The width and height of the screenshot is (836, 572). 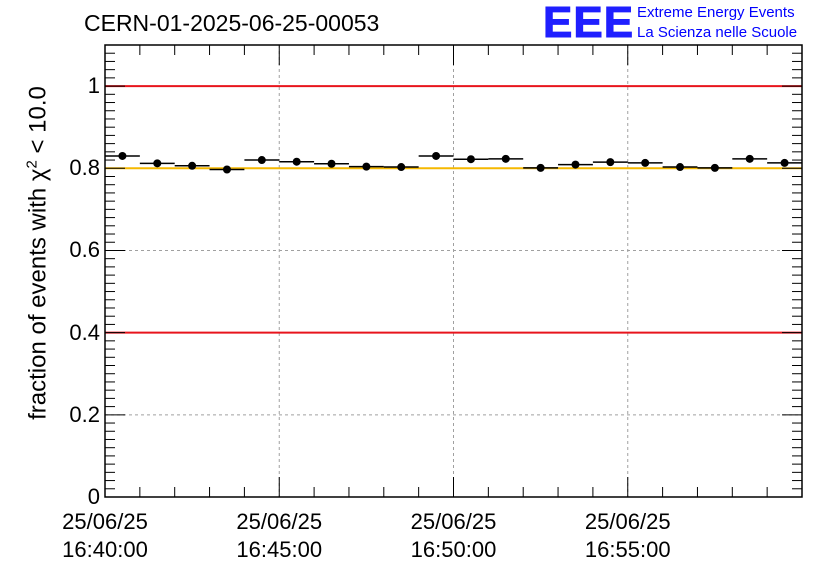 I want to click on chart-title: CERN-01-2025-06-25-00053, so click(x=232, y=23).